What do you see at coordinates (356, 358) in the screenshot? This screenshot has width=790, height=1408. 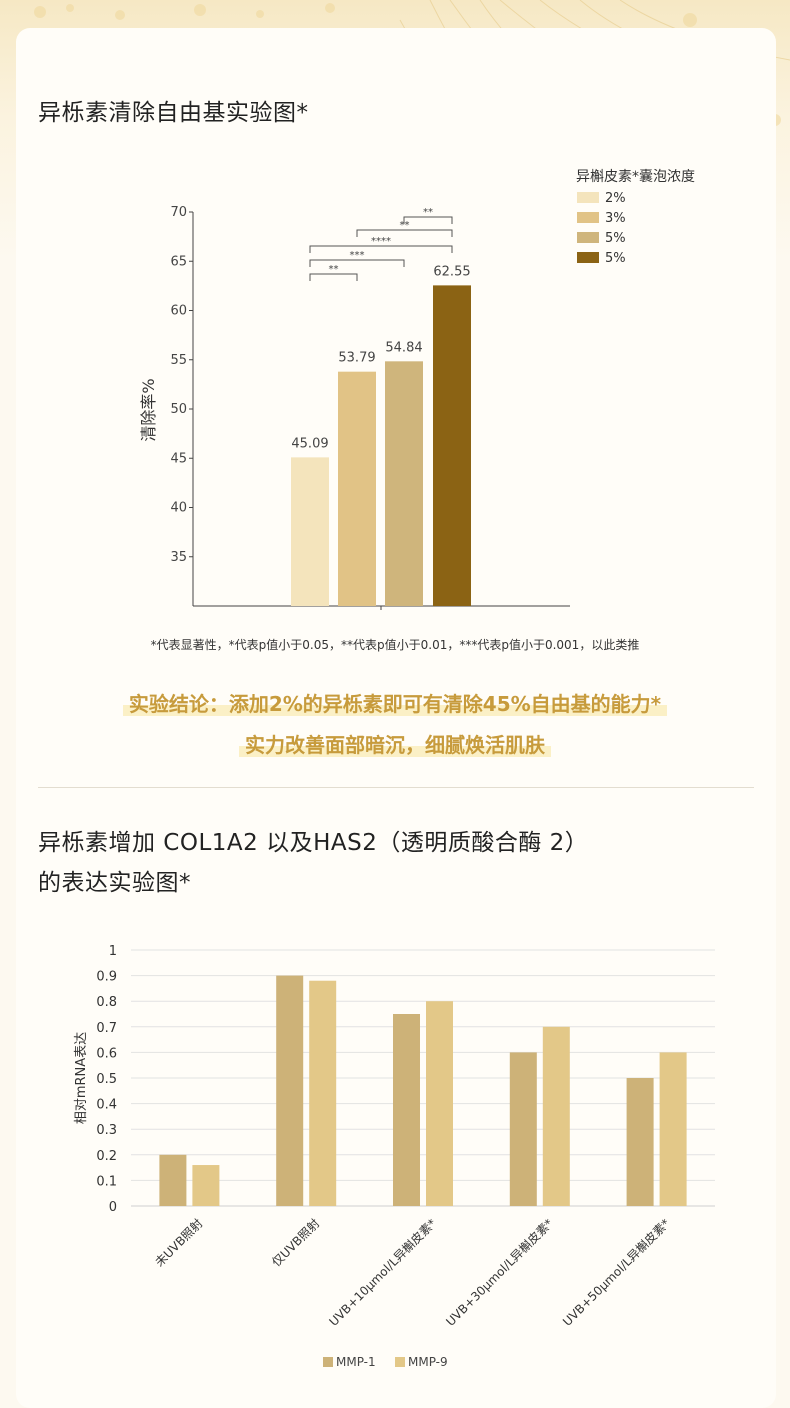 I see `bar-value-label: 53.79` at bounding box center [356, 358].